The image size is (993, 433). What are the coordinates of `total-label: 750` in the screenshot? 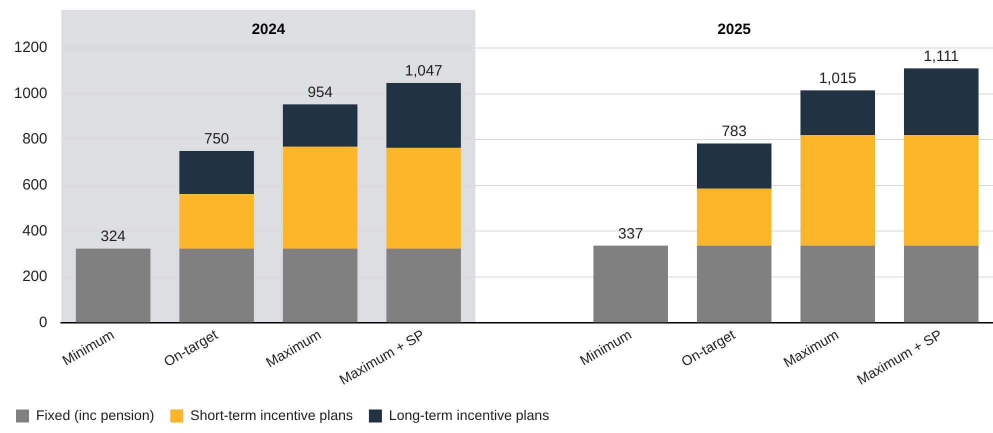 It's located at (217, 139).